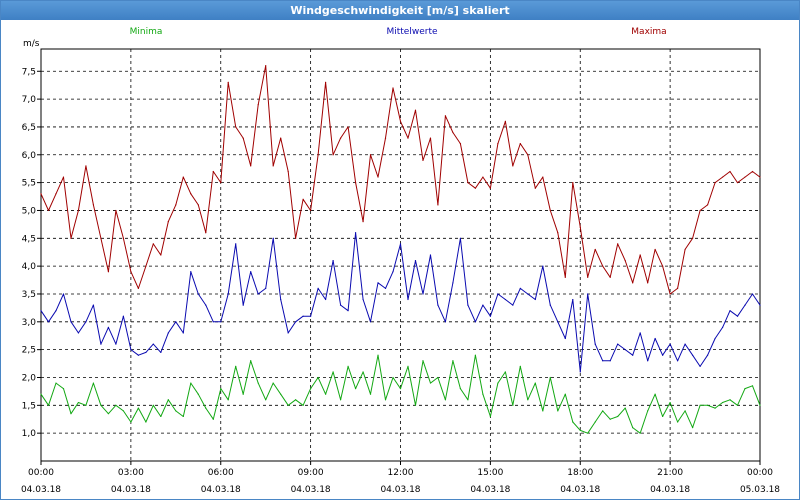 The width and height of the screenshot is (800, 500). I want to click on window-title: Windgeschwindigkeit [m/s] skaliert, so click(400, 10).